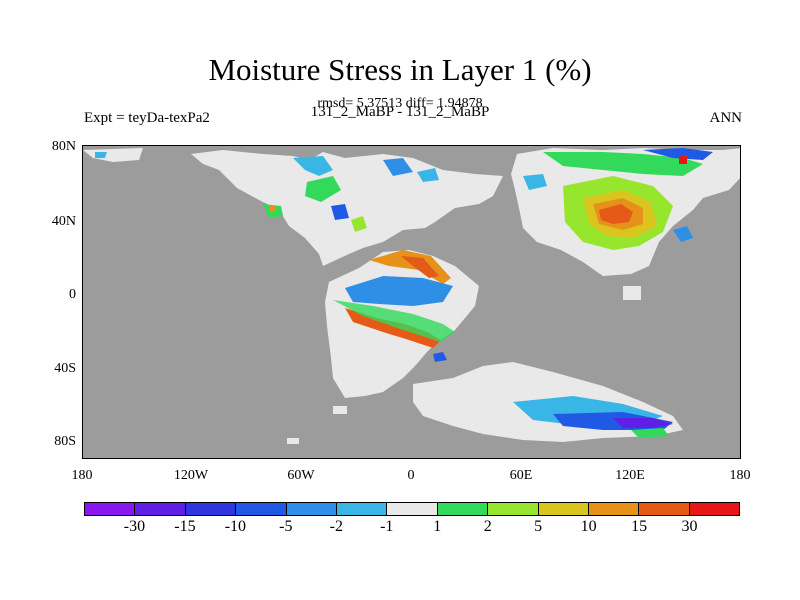  Describe the element at coordinates (726, 118) in the screenshot. I see `season-label: ANN` at that location.